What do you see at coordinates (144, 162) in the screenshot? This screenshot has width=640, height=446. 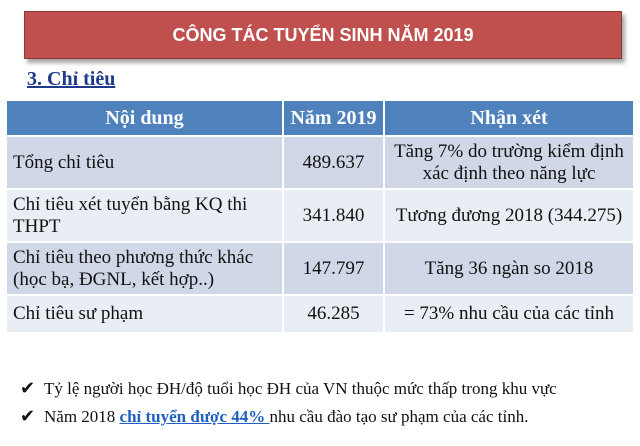 I see `row-content: Tổng chỉ tiêu` at bounding box center [144, 162].